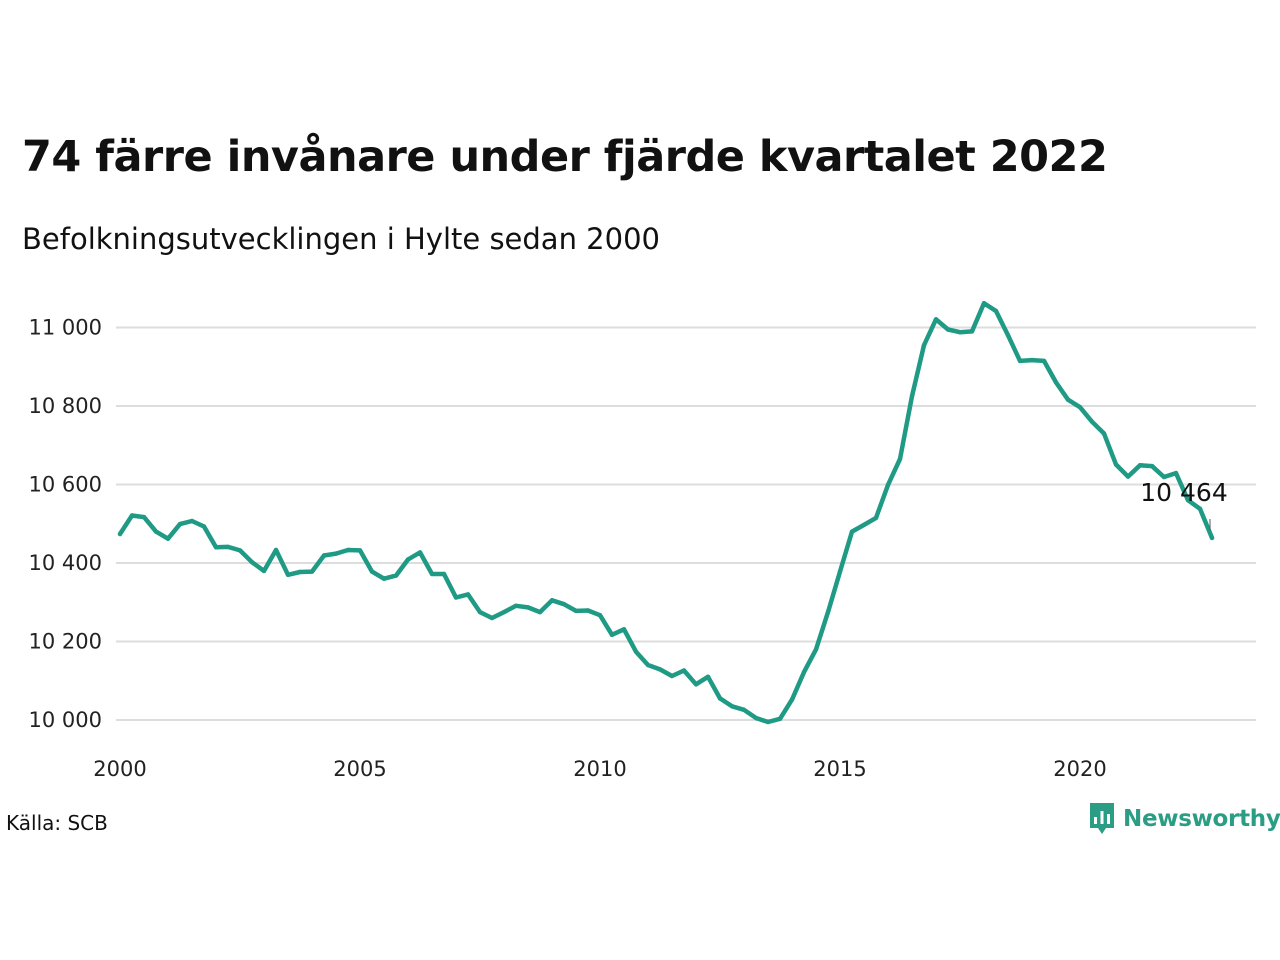  Describe the element at coordinates (65, 406) in the screenshot. I see `y-tick-label: 10 800` at that location.